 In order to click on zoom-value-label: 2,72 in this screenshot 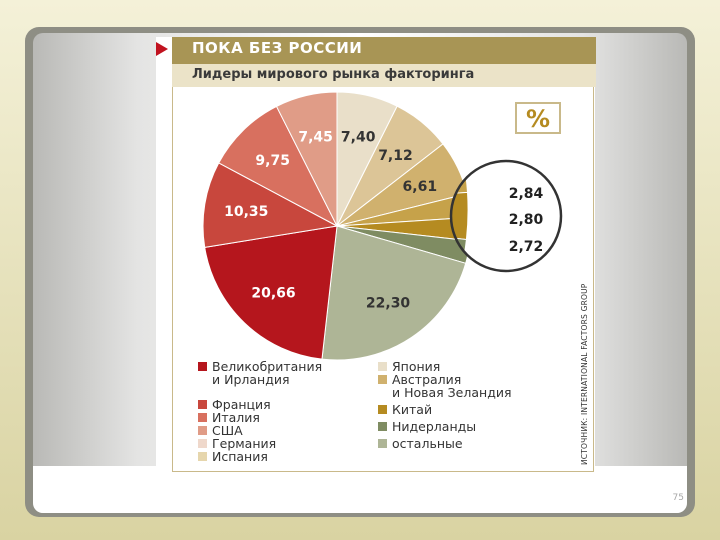, I will do `click(526, 247)`.